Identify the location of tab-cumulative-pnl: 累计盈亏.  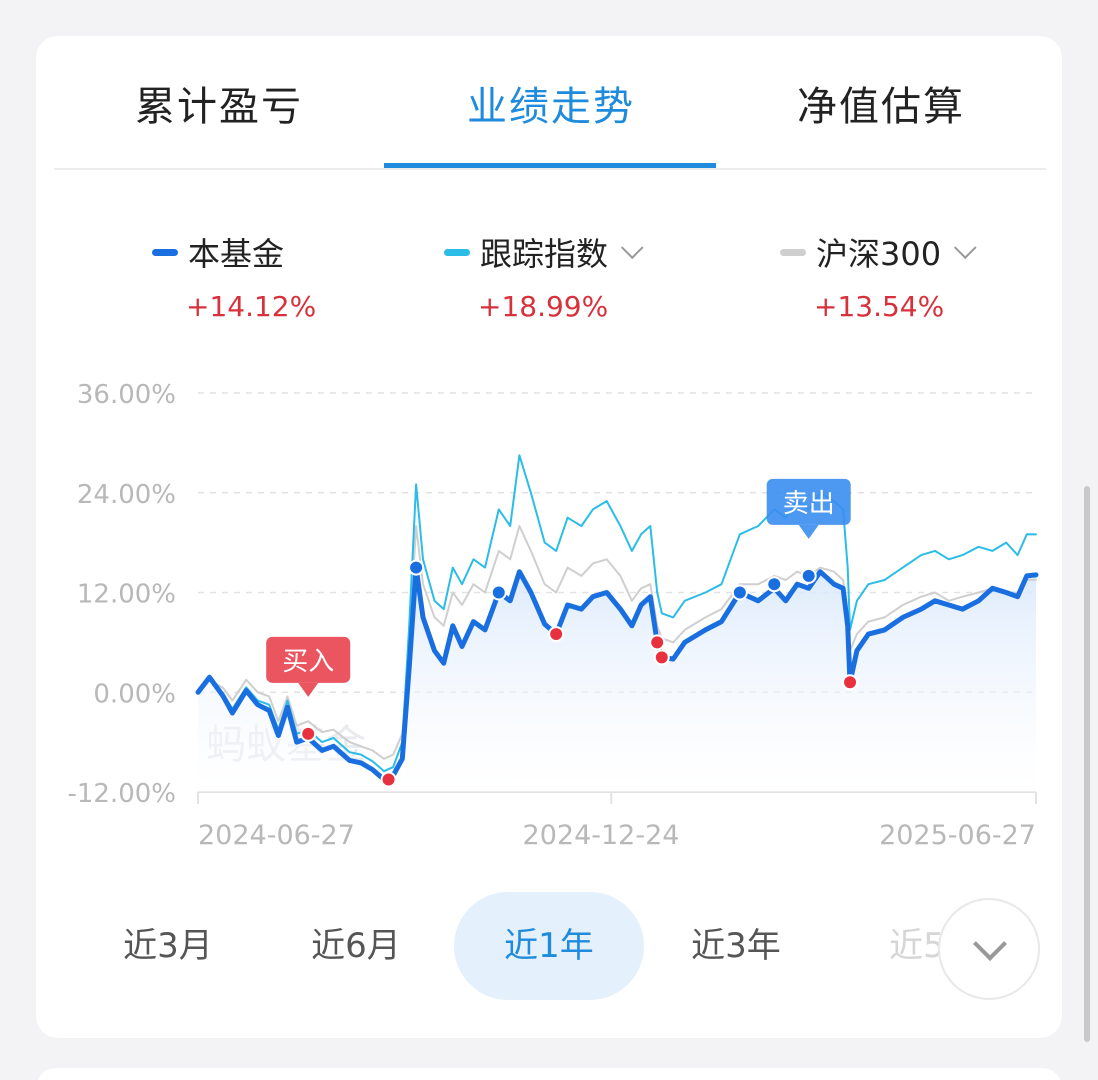
(219, 107).